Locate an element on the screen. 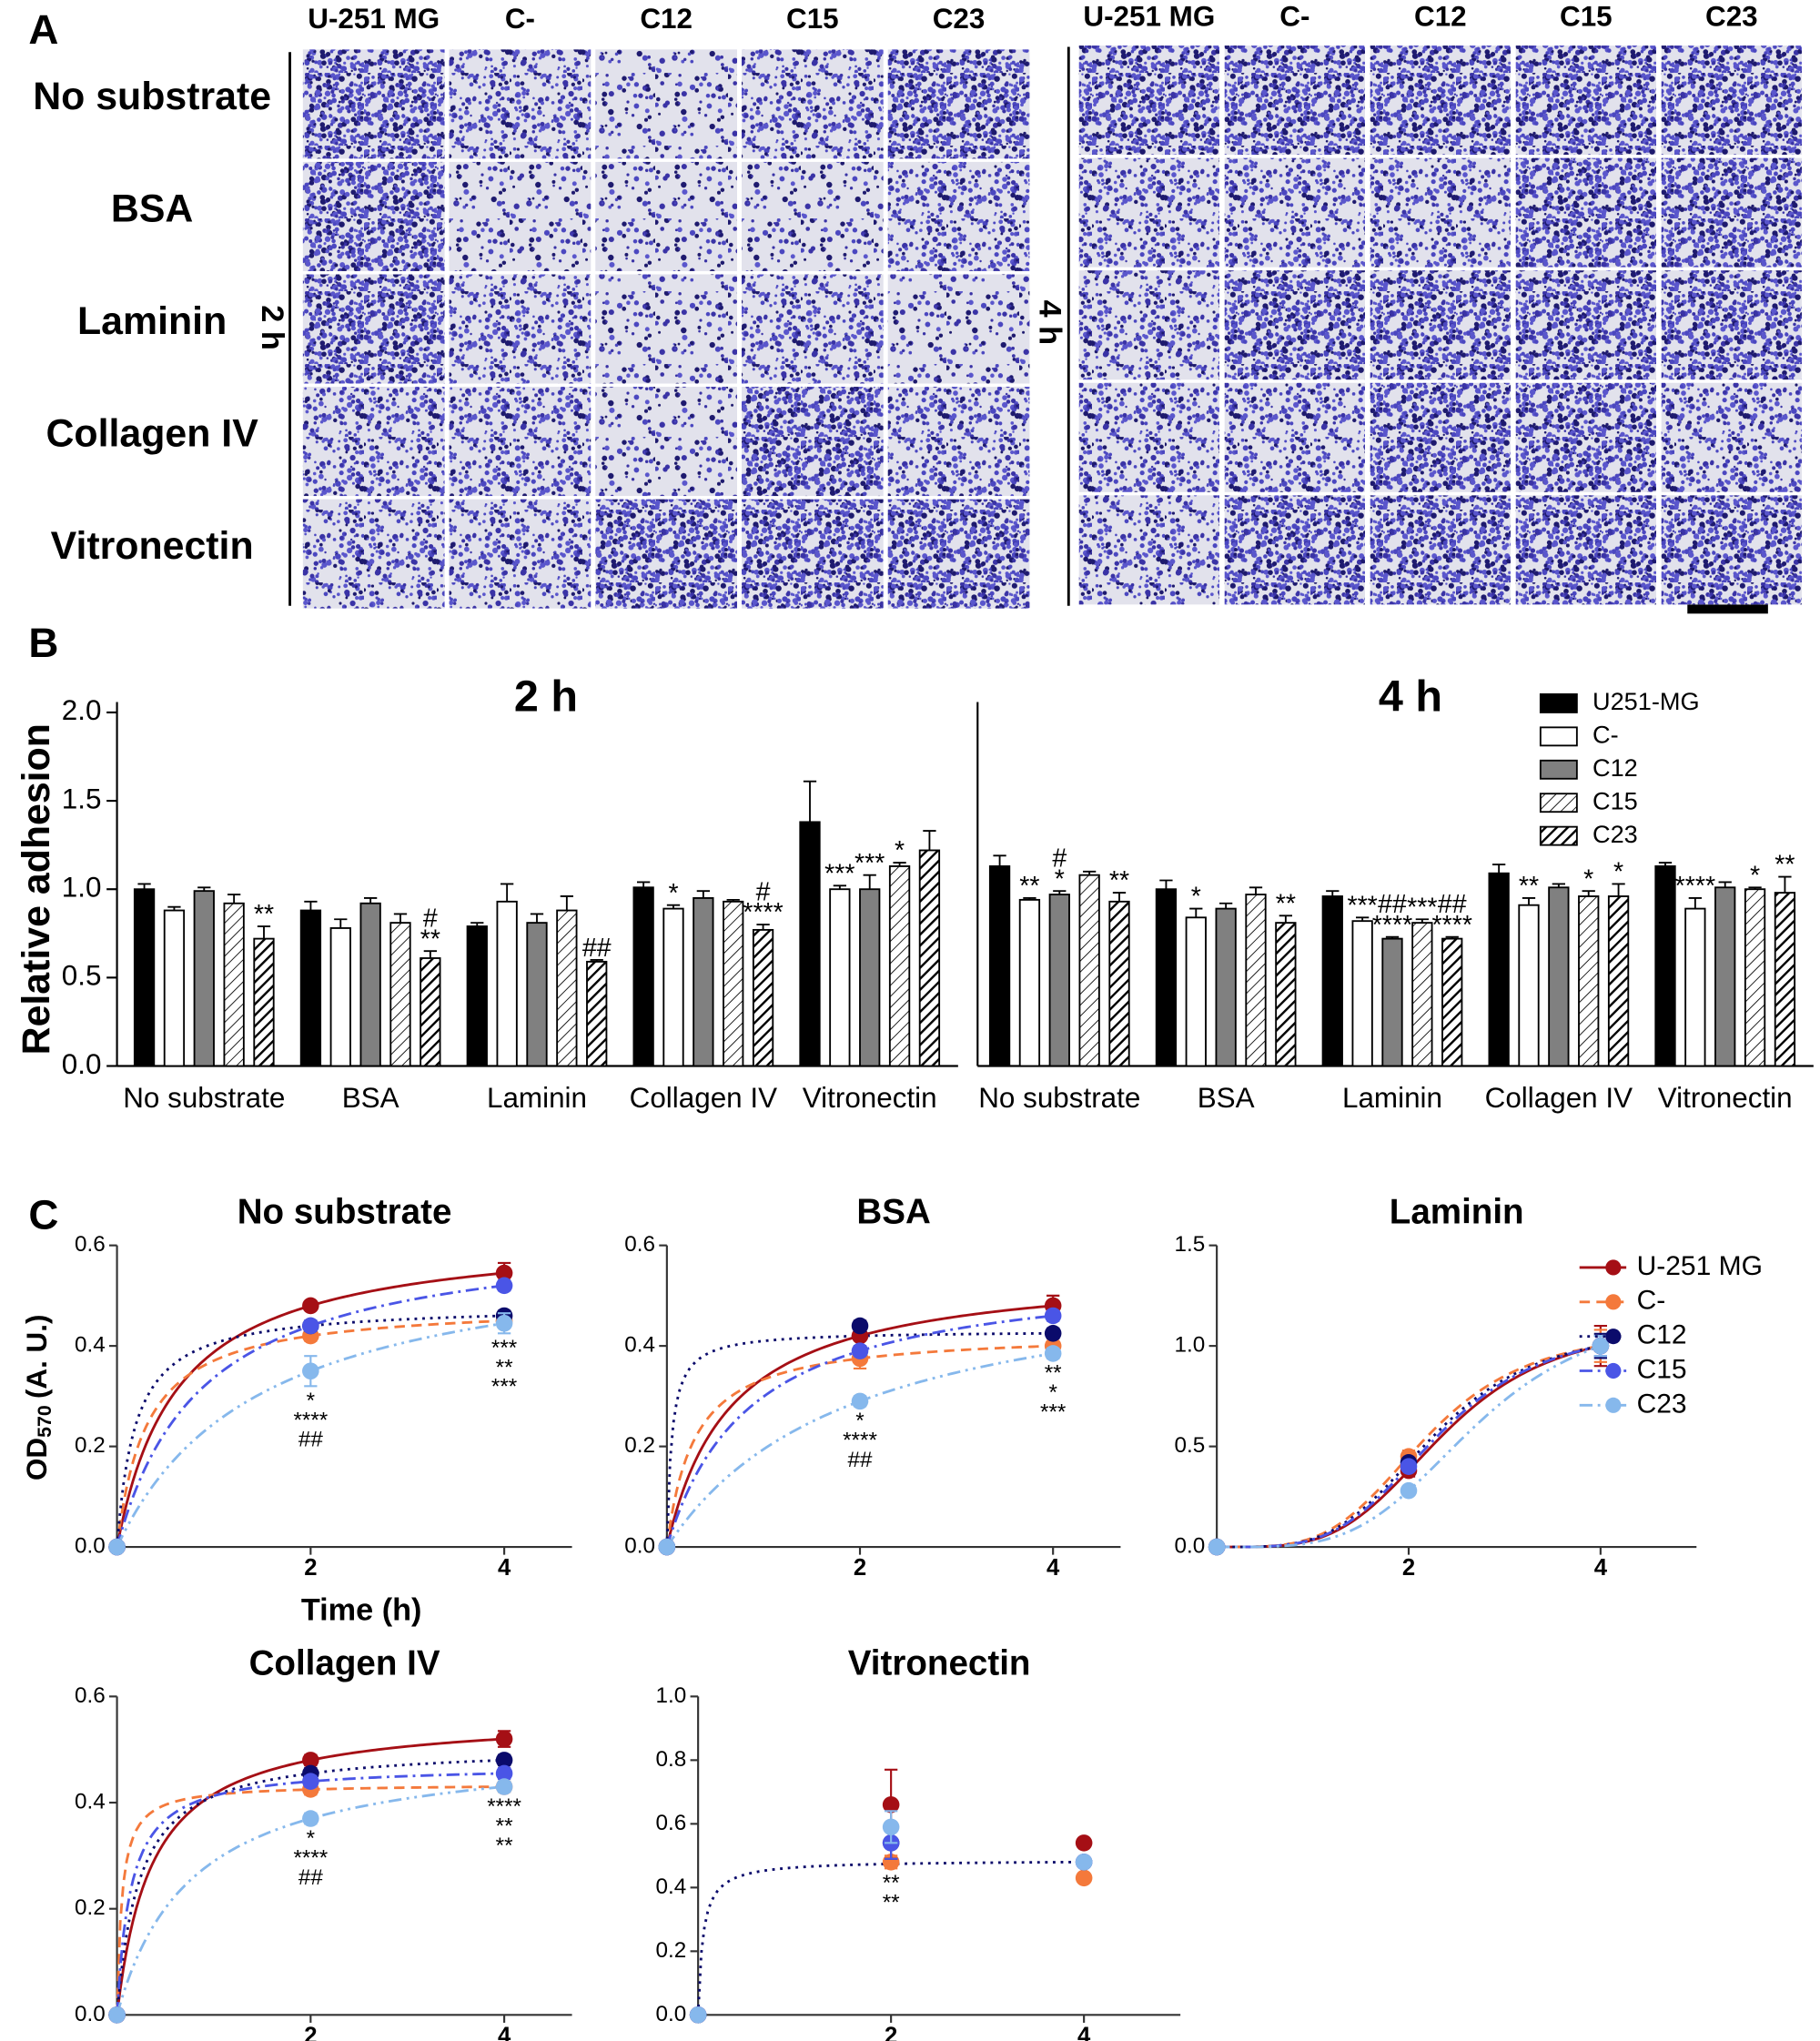 The height and width of the screenshot is (2041, 1820). legend-label: U251-MG is located at coordinates (1646, 701).